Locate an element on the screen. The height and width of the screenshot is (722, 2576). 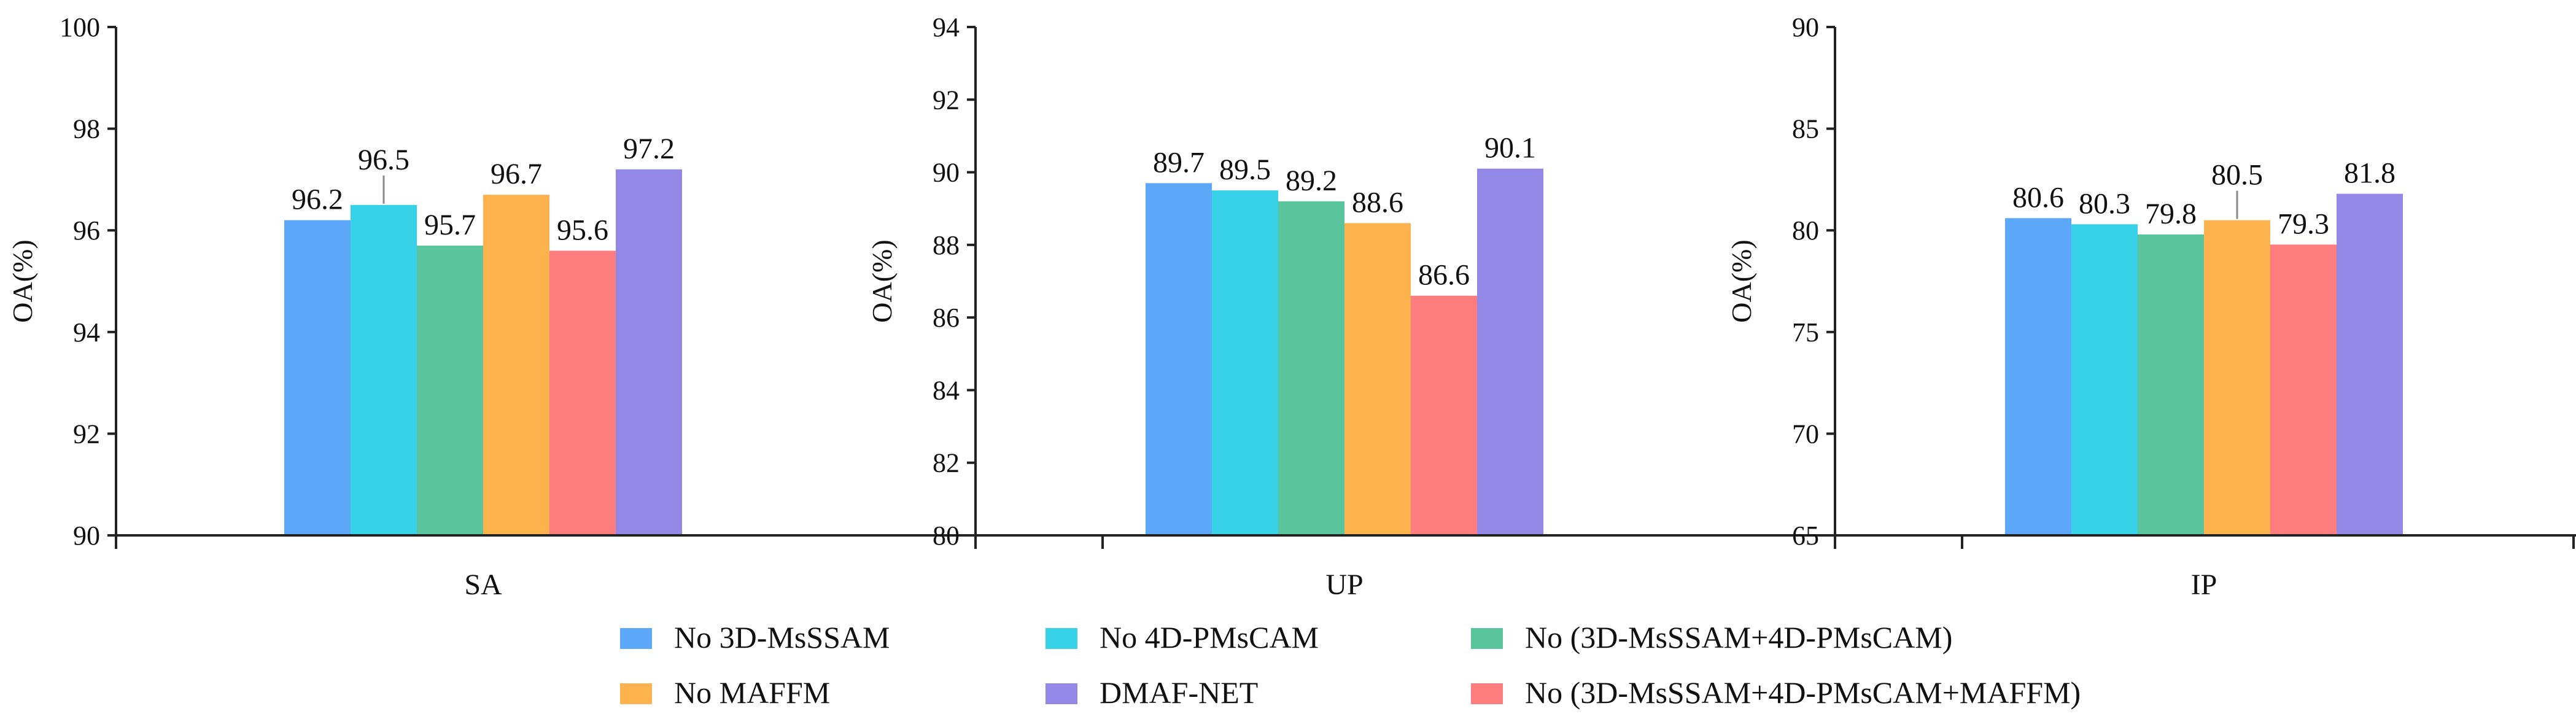
data-label-sa-dmaf-net: 97.2 is located at coordinates (649, 149).